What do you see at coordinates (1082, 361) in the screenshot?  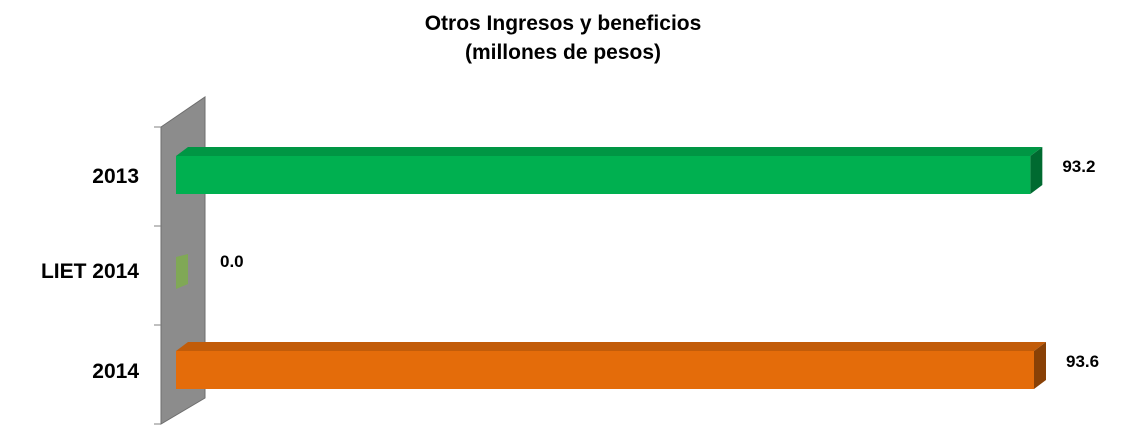 I see `value-label: 93.6` at bounding box center [1082, 361].